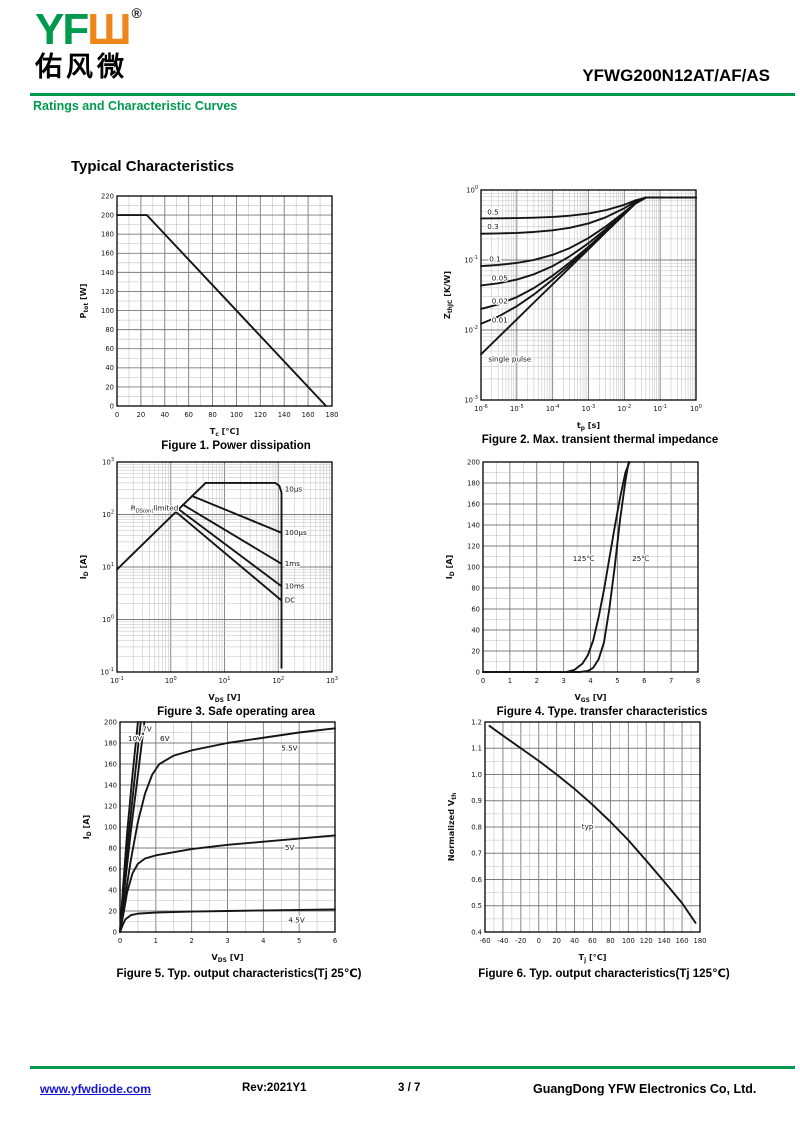 This screenshot has width=800, height=1130. Describe the element at coordinates (644, 681) in the screenshot. I see `svg-text: 6` at that location.